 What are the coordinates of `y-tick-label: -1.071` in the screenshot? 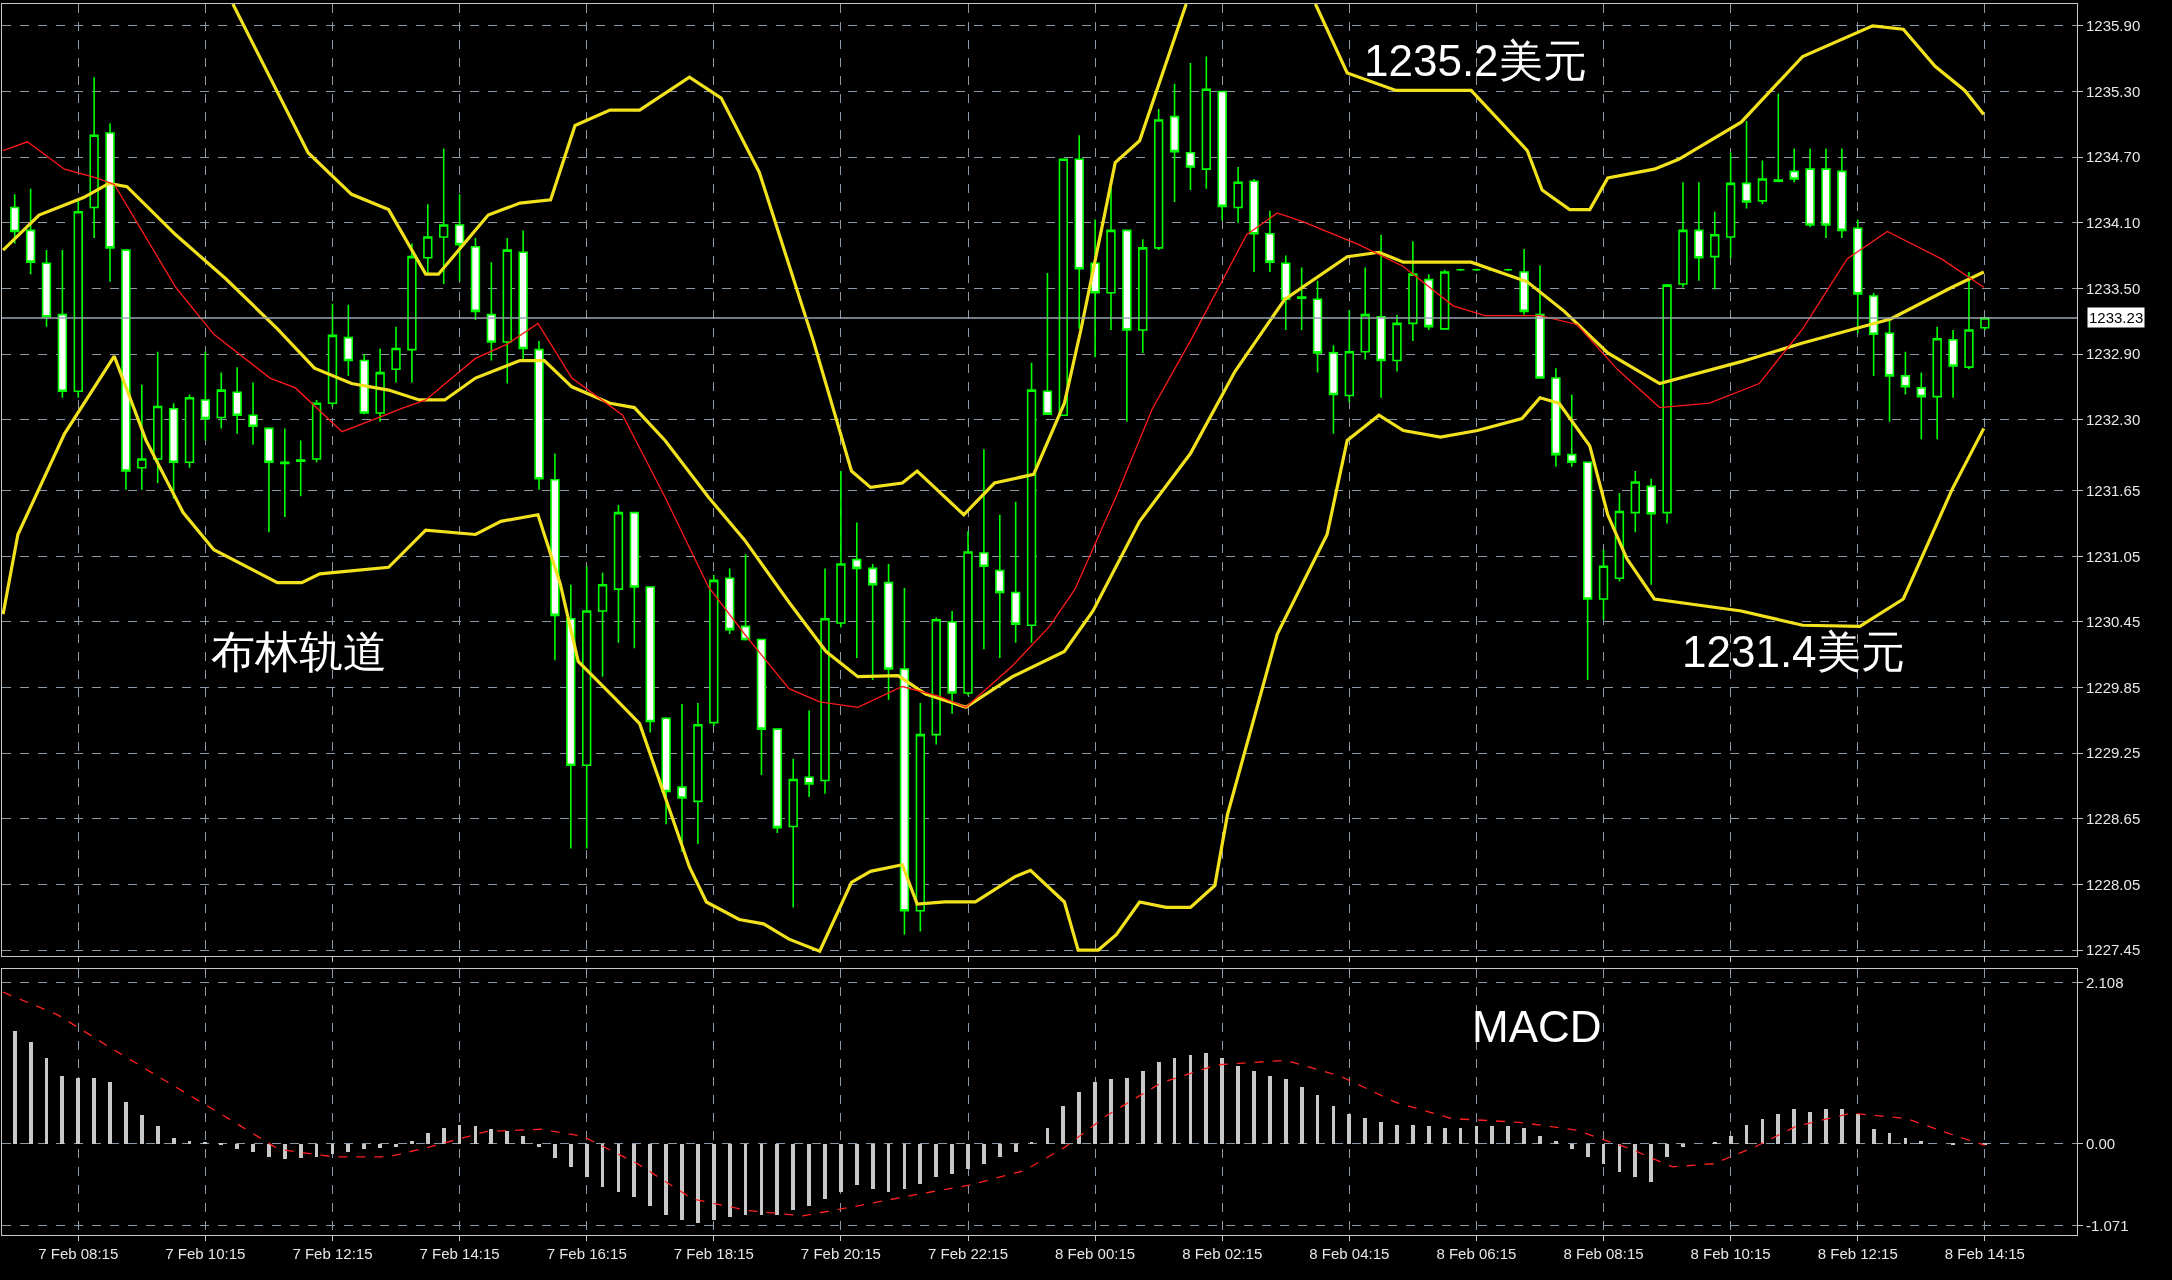 It's located at (2107, 1226).